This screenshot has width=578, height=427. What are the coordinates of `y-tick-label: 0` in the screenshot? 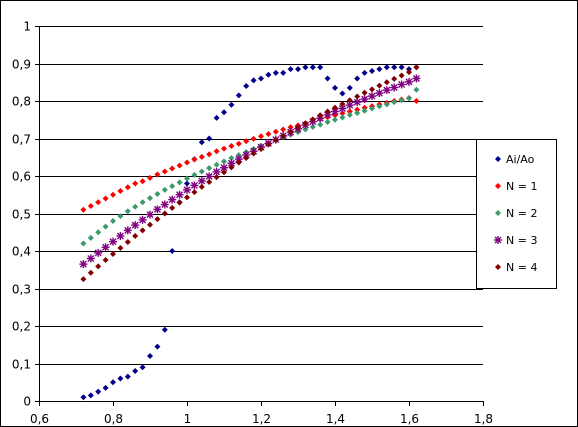 It's located at (27, 402).